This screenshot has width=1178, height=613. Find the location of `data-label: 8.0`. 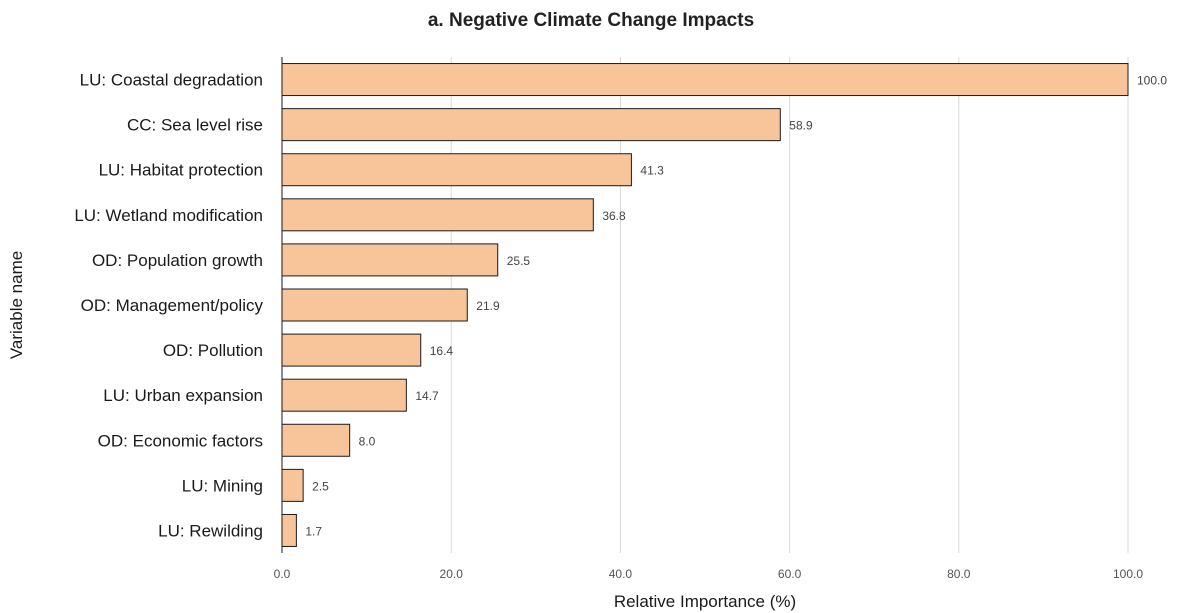

data-label: 8.0 is located at coordinates (367, 441).